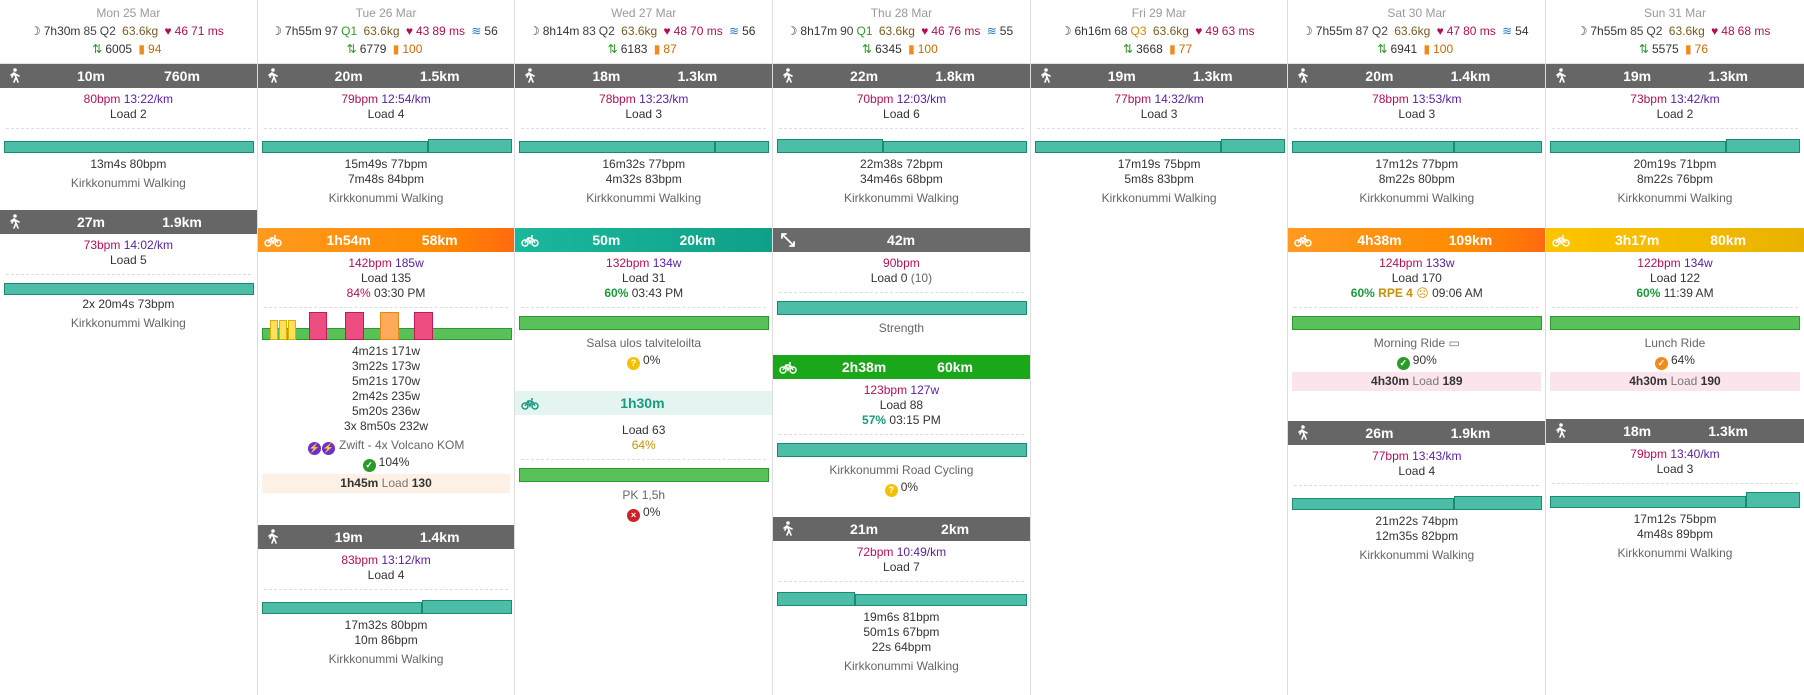 This screenshot has height=695, width=1804. Describe the element at coordinates (901, 529) in the screenshot. I see `activity-bar-walk: 21m 2km` at that location.